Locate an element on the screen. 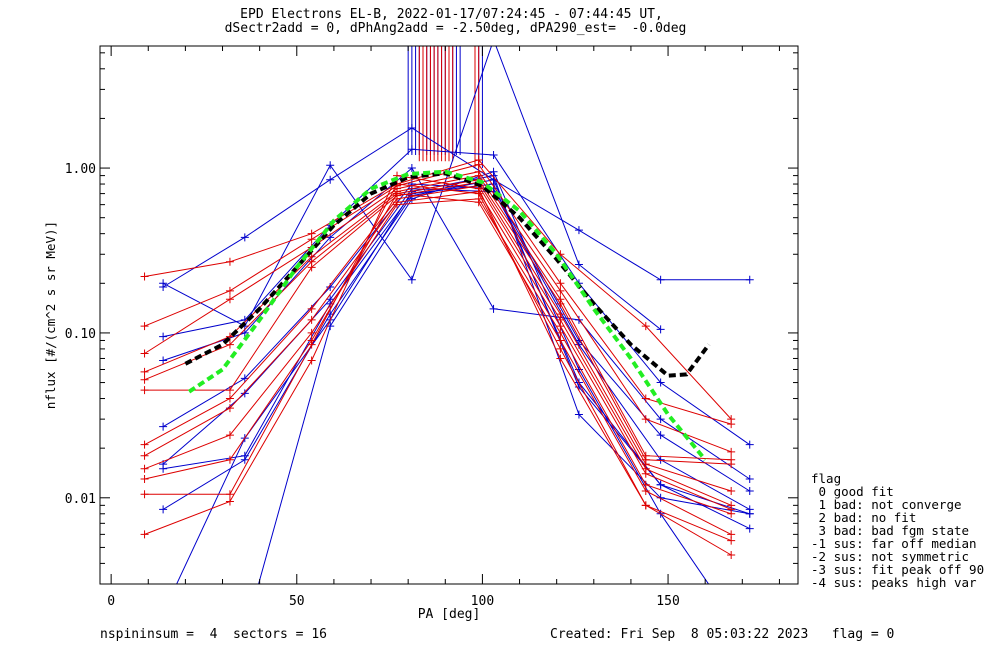  legend-item-1: 1 bad: not converge is located at coordinates (886, 504).